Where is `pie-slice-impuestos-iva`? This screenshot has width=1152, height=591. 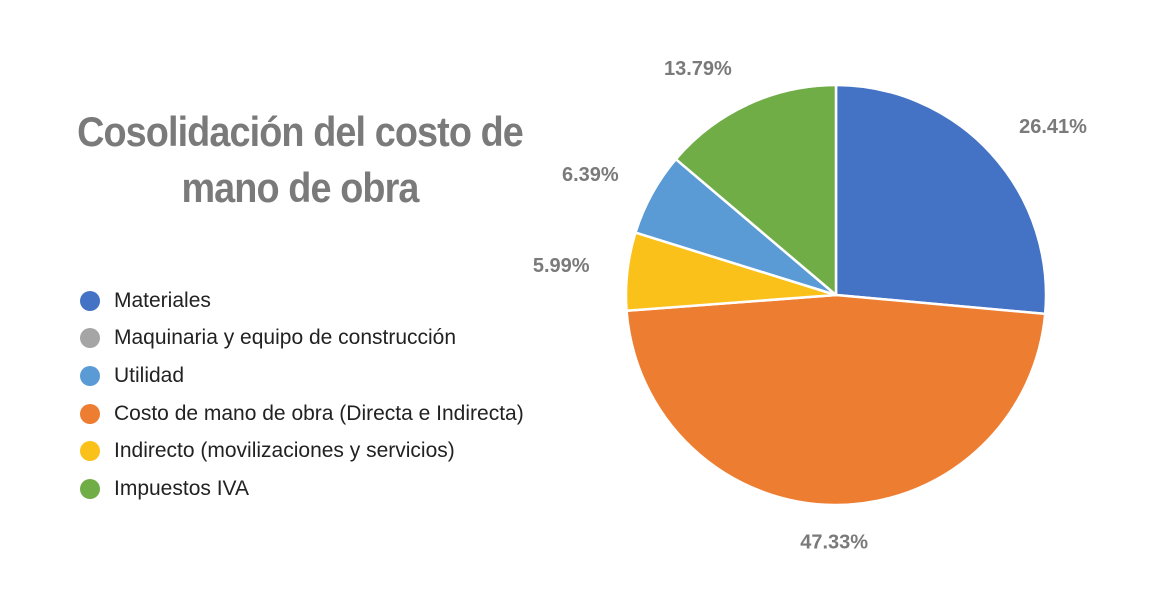 pie-slice-impuestos-iva is located at coordinates (756, 190).